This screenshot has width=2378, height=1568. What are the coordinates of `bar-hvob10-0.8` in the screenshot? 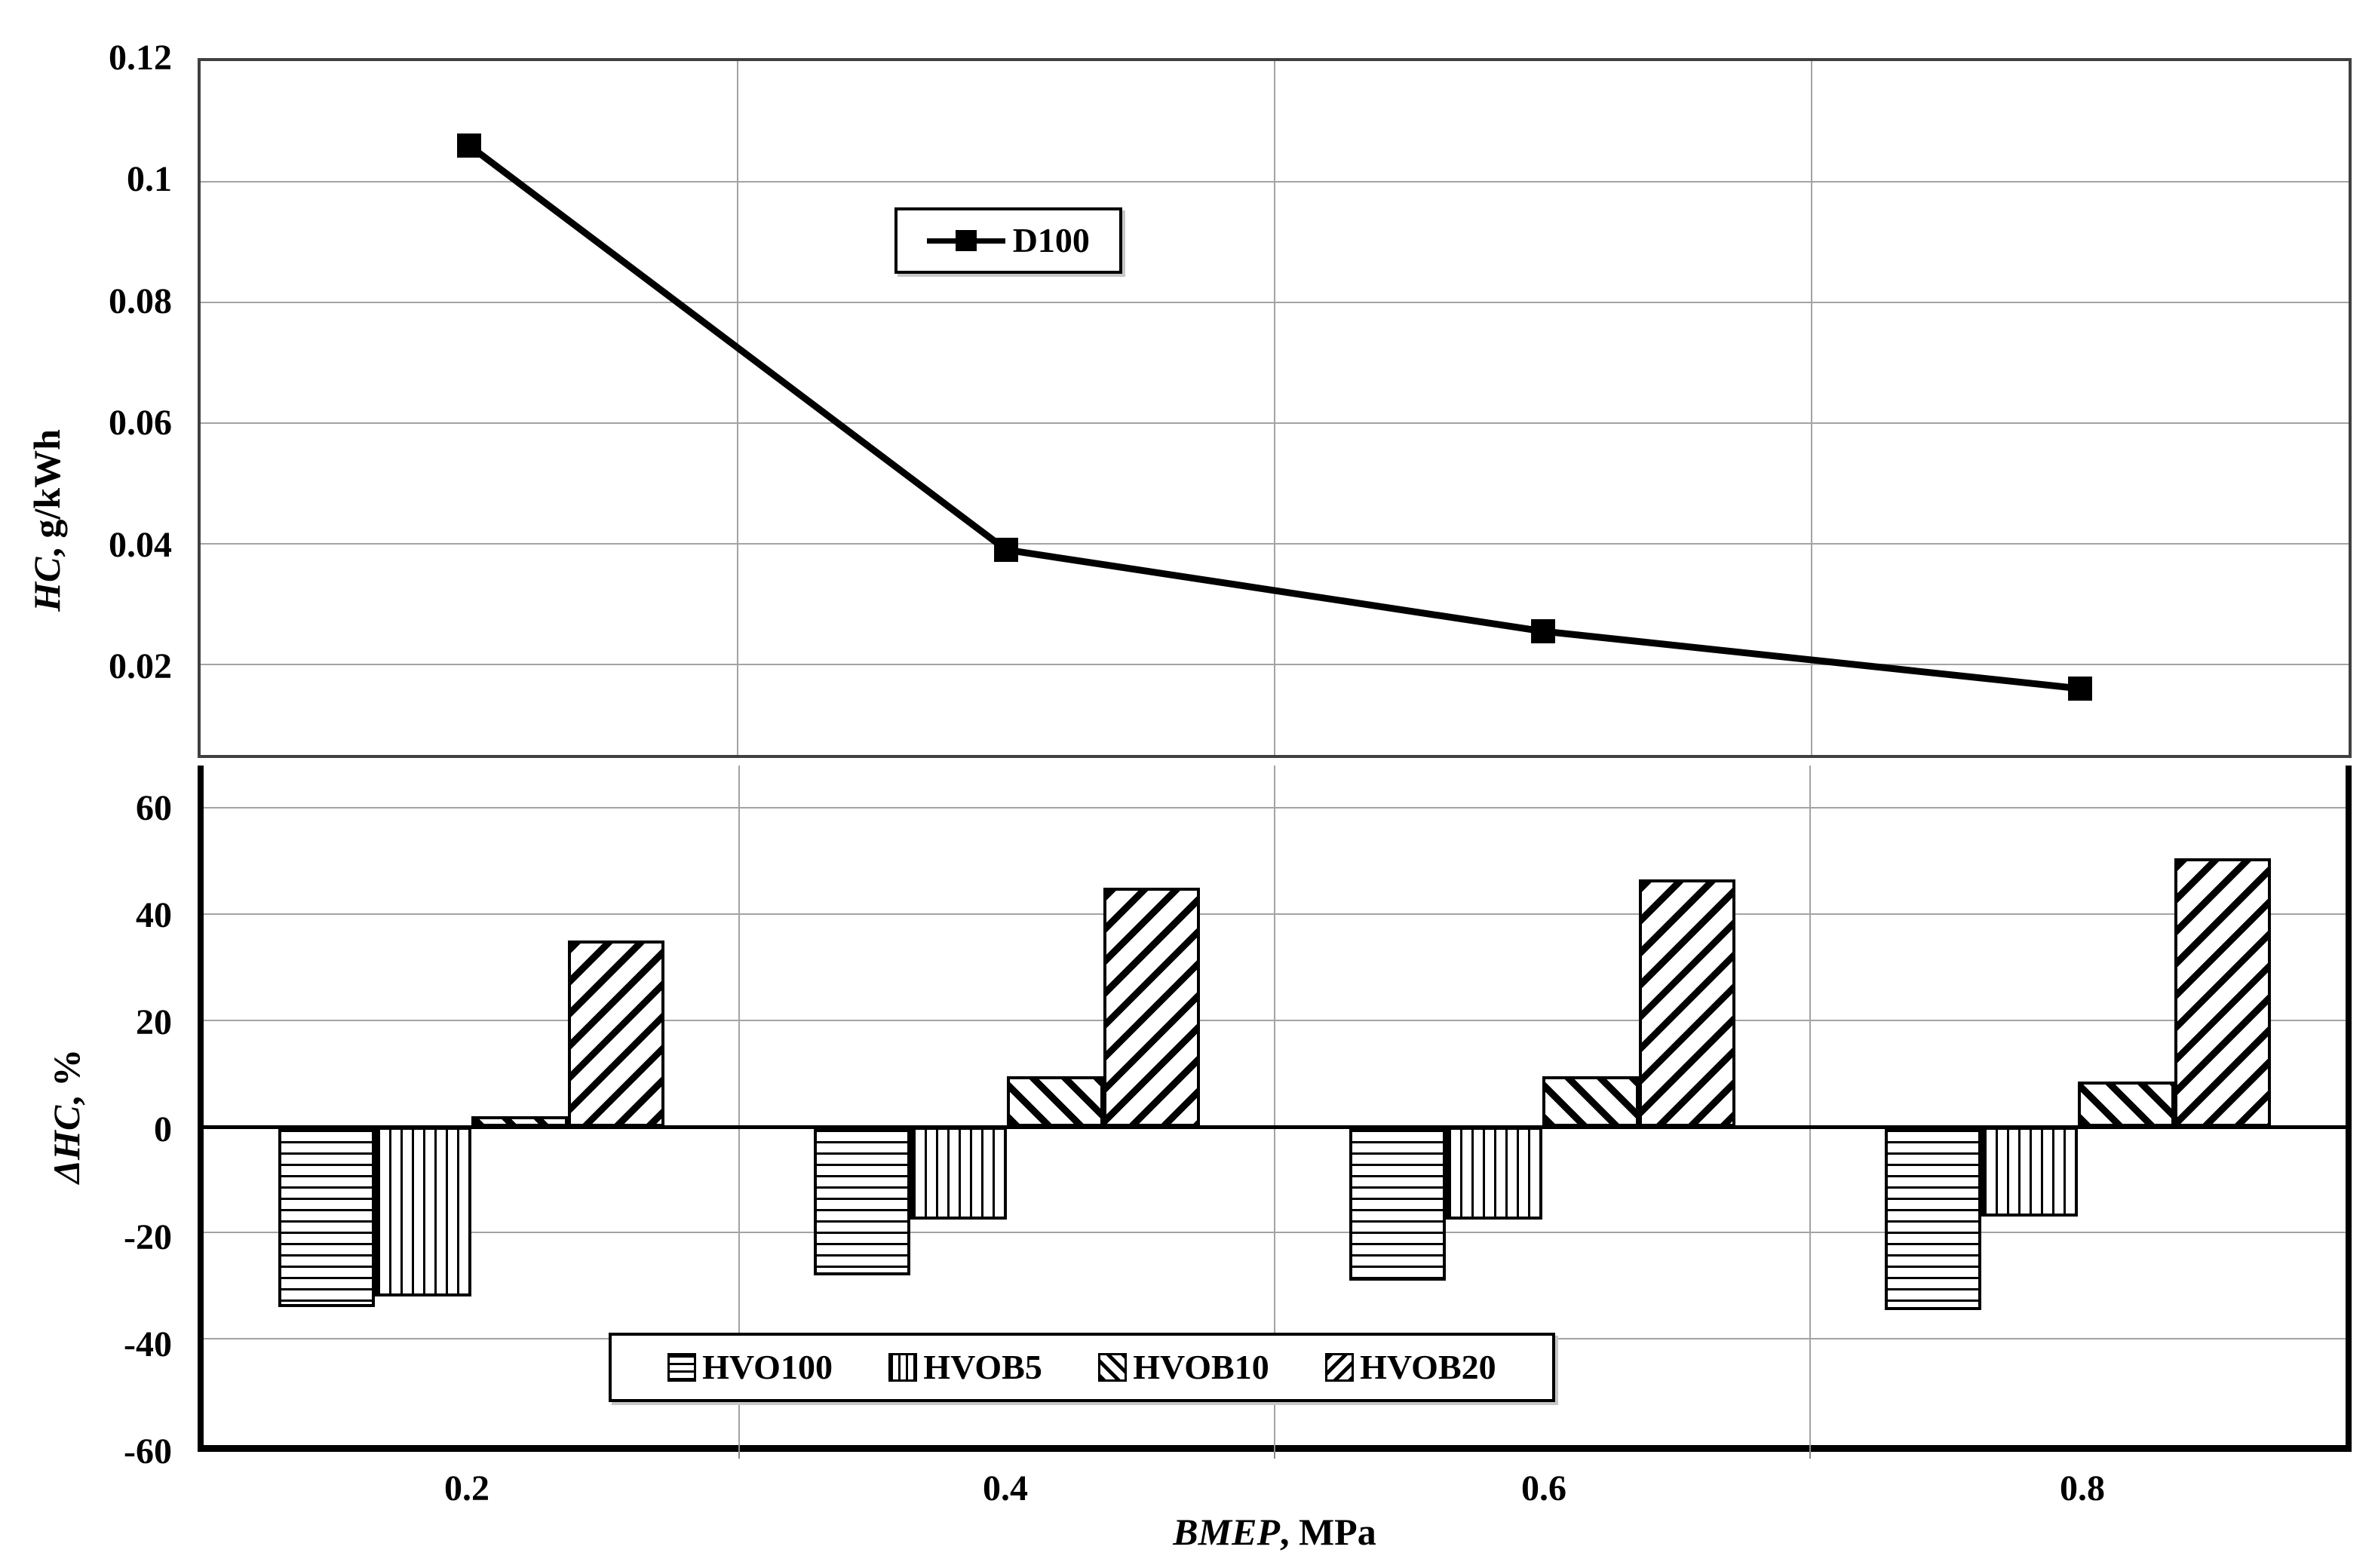 It's located at (2126, 1104).